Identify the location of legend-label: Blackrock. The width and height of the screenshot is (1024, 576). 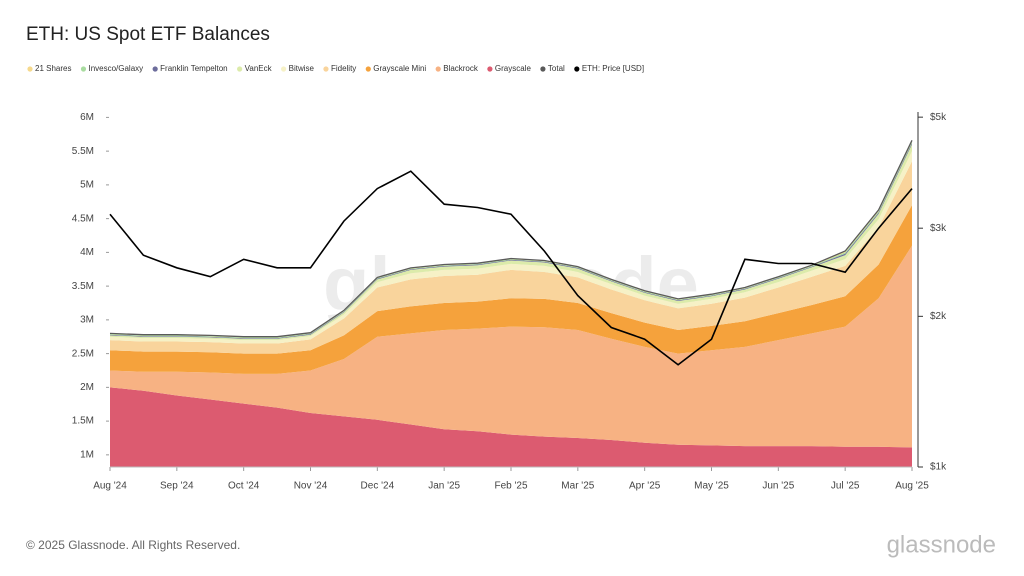
(461, 68).